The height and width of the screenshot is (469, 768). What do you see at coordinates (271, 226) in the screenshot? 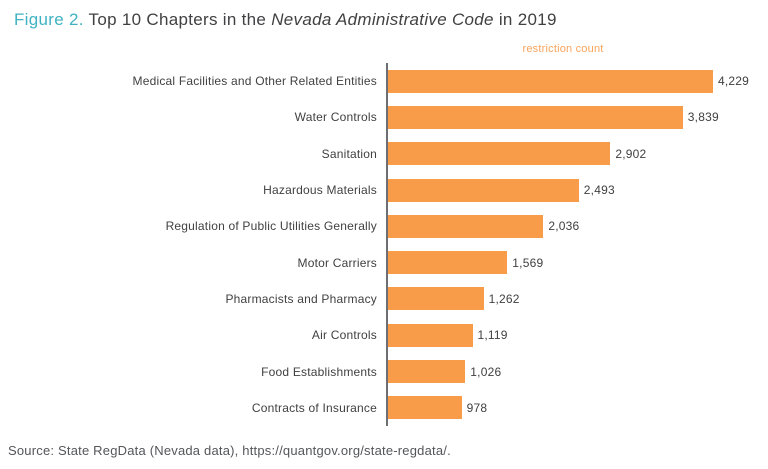
I see `category-label: Regulation of Public Utilities Generally` at bounding box center [271, 226].